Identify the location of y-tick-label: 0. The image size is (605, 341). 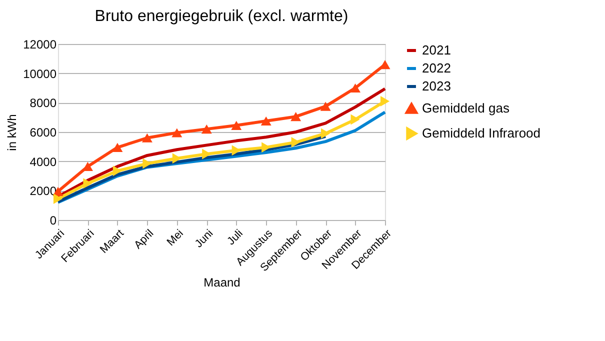
(53, 221).